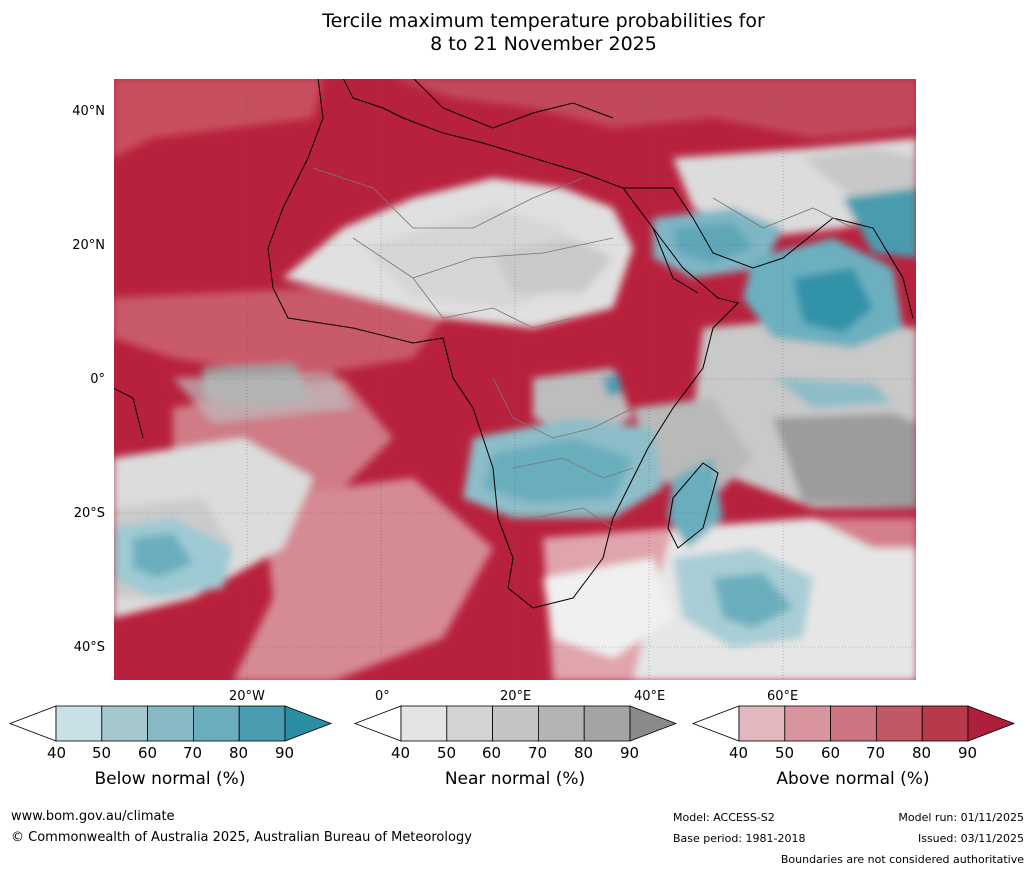 The height and width of the screenshot is (873, 1035). What do you see at coordinates (970, 838) in the screenshot?
I see `issued-text: Issued: 03/11/2025` at bounding box center [970, 838].